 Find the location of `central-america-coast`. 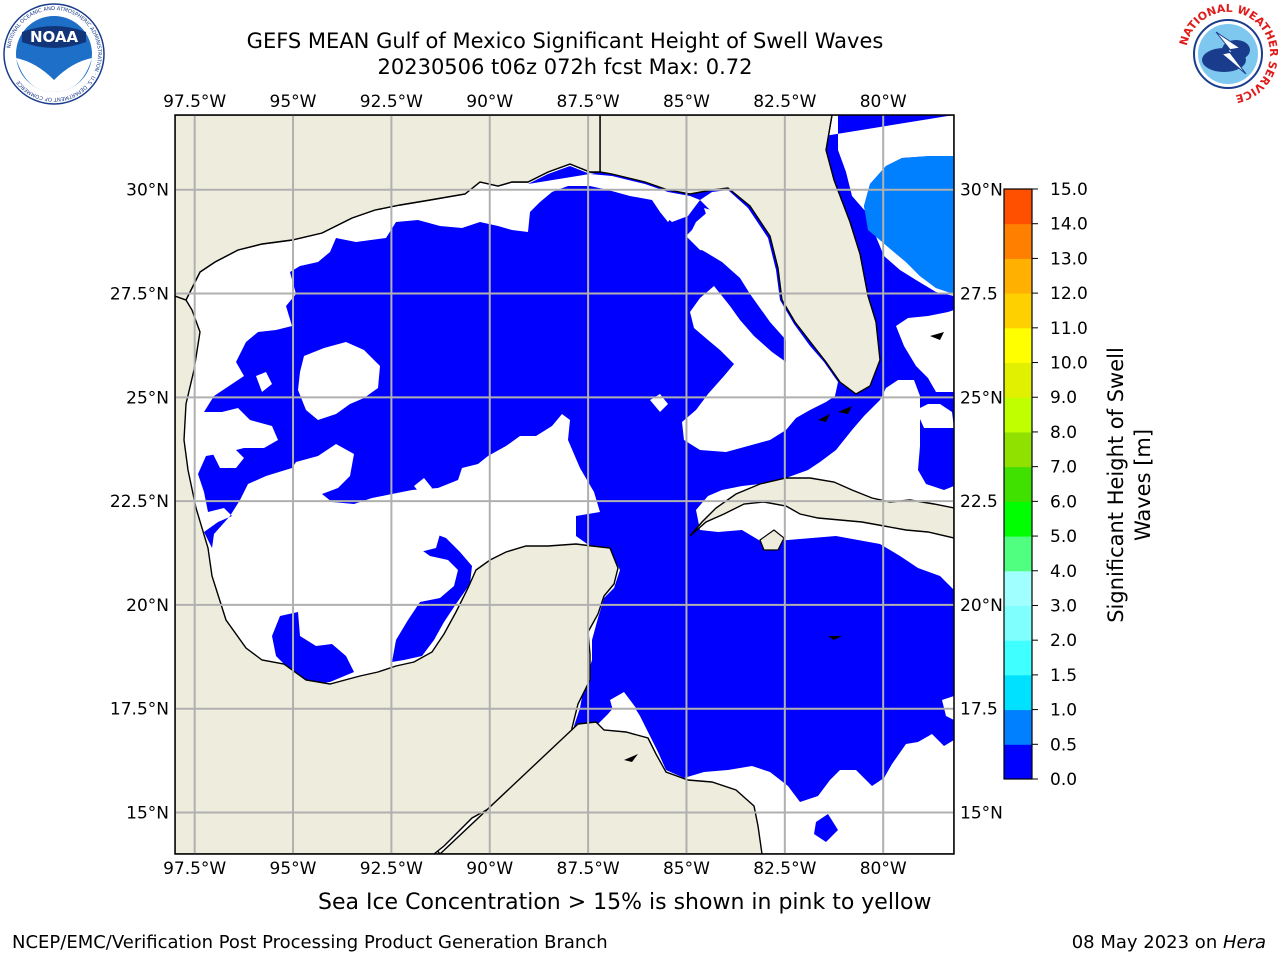

central-america-coast is located at coordinates (600, 787).